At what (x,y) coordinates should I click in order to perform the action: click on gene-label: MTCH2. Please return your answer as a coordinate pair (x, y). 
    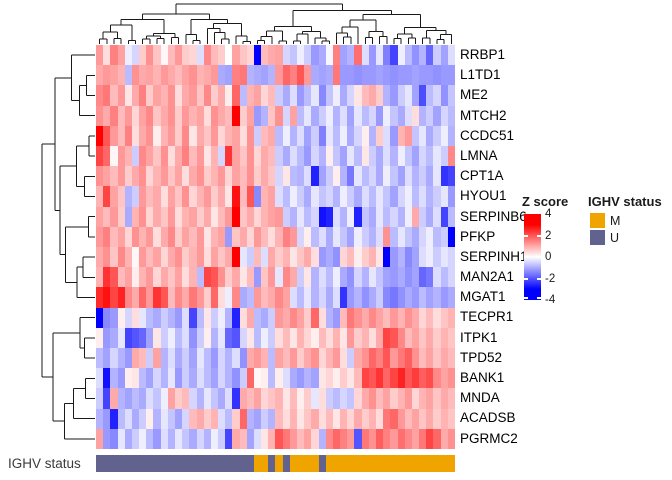
    Looking at the image, I should click on (483, 115).